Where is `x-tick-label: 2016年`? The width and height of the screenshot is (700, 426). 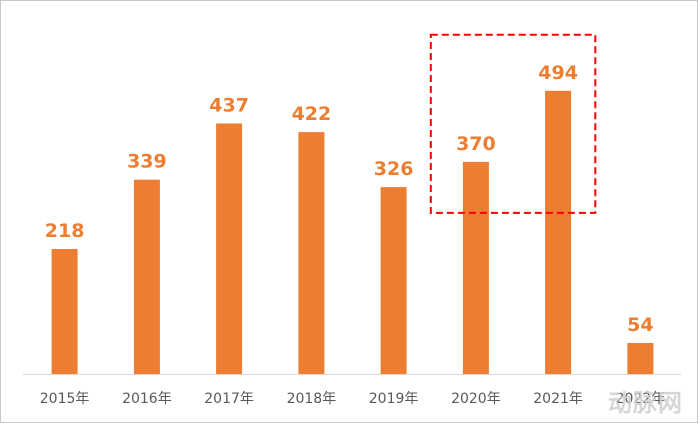
x-tick-label: 2016年 is located at coordinates (147, 399).